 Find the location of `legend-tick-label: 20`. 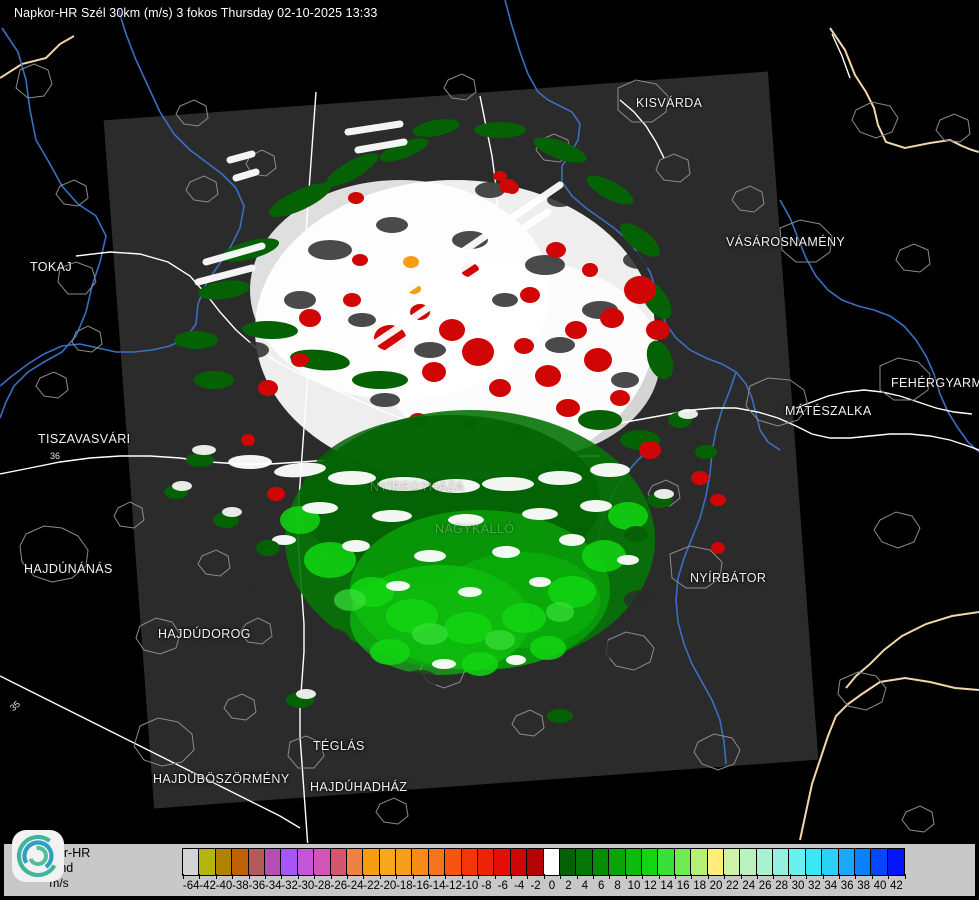

legend-tick-label: 20 is located at coordinates (716, 886).